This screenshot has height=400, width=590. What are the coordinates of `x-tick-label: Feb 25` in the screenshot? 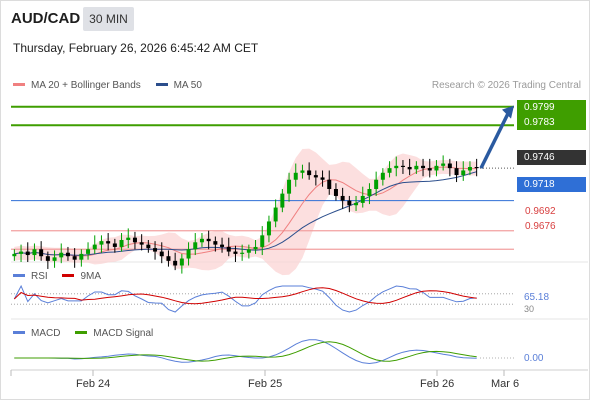 It's located at (265, 384).